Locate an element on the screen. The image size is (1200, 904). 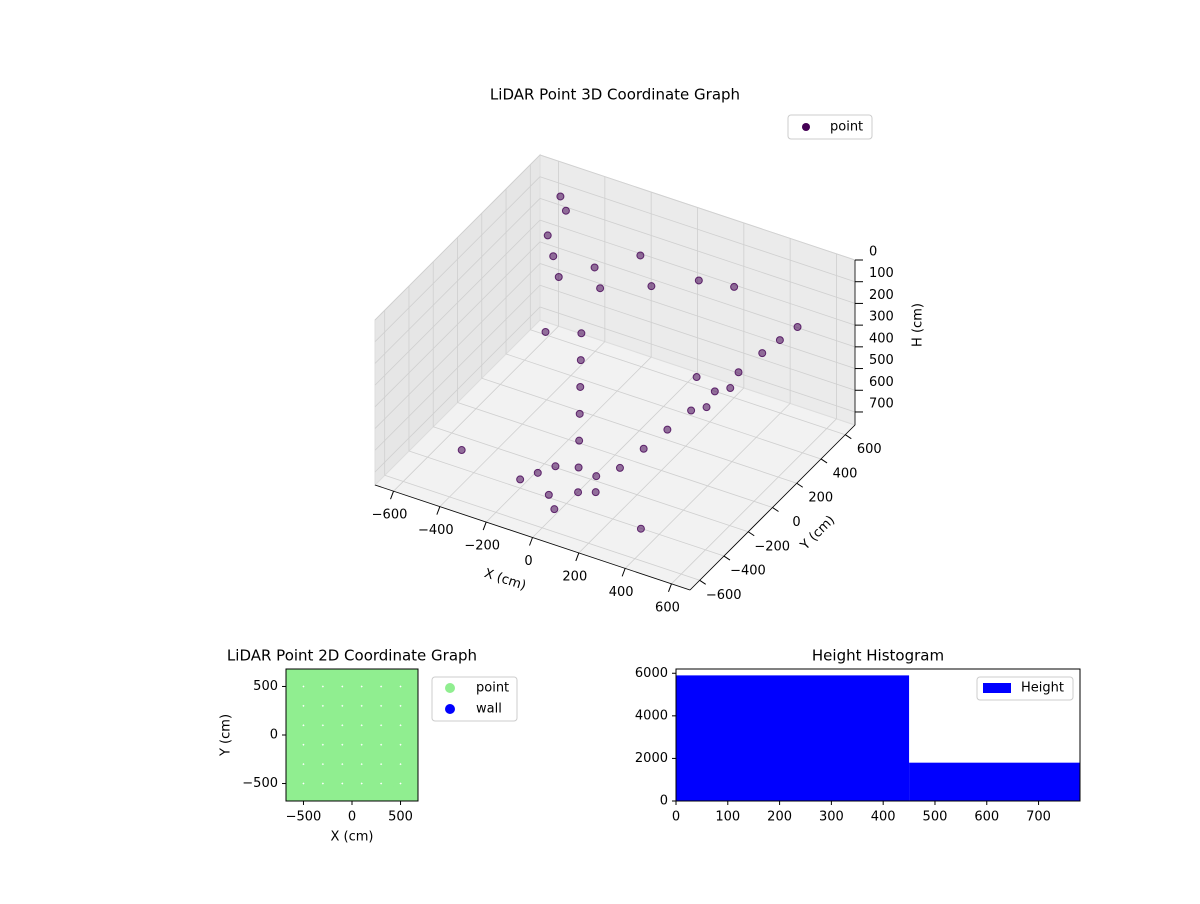
y-tick-label: 200 is located at coordinates (820, 498).